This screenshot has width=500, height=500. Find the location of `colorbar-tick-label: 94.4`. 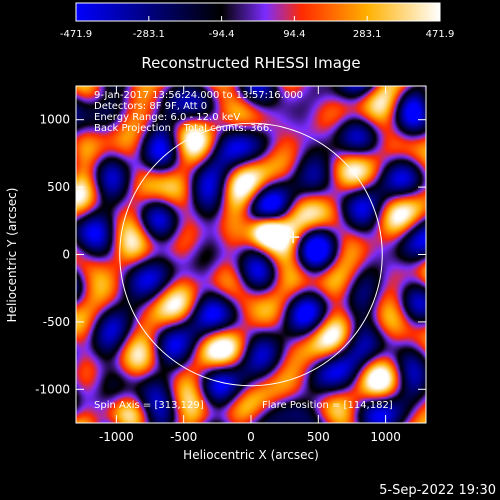

colorbar-tick-label: 94.4 is located at coordinates (294, 34).